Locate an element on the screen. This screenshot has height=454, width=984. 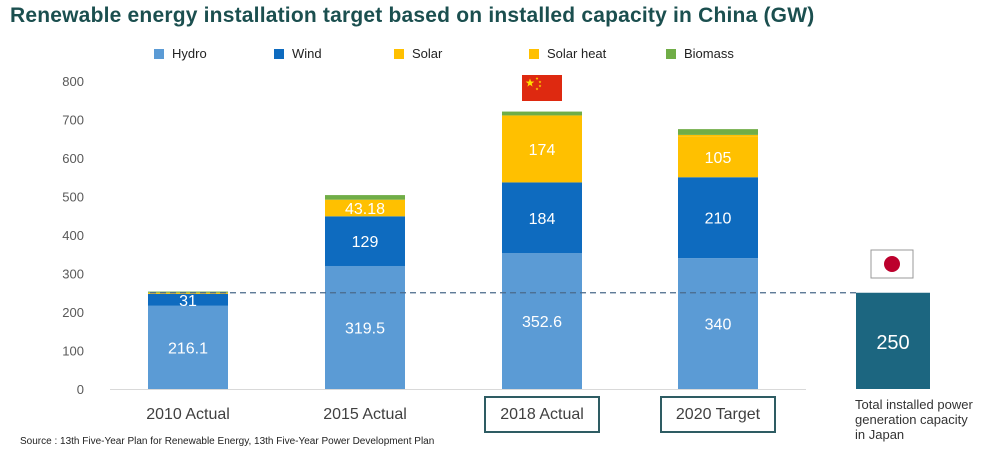
data-label: 352.6 is located at coordinates (542, 322).